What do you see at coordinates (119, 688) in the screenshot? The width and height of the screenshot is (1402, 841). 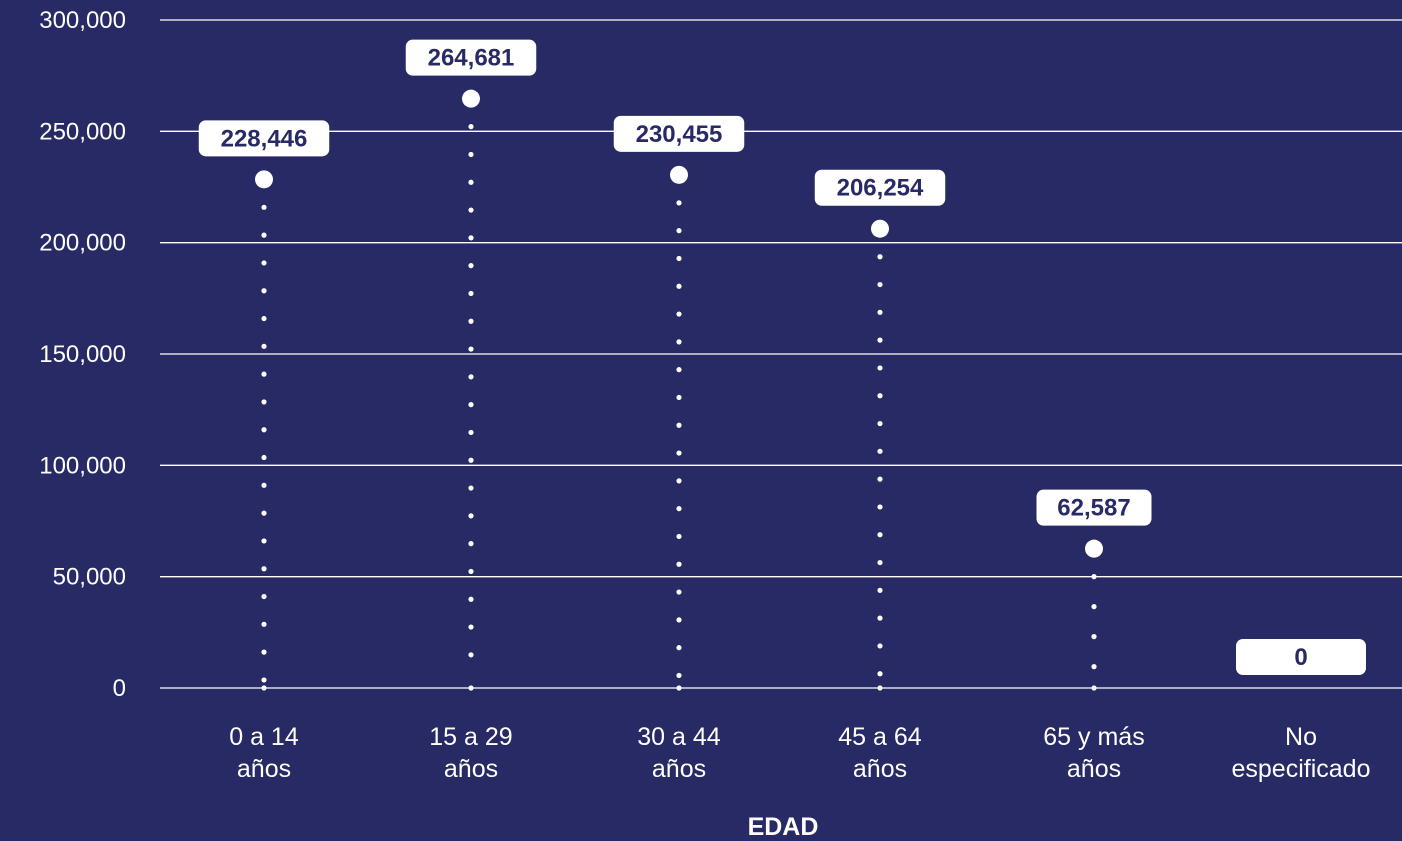 I see `y-tick-label: 0` at bounding box center [119, 688].